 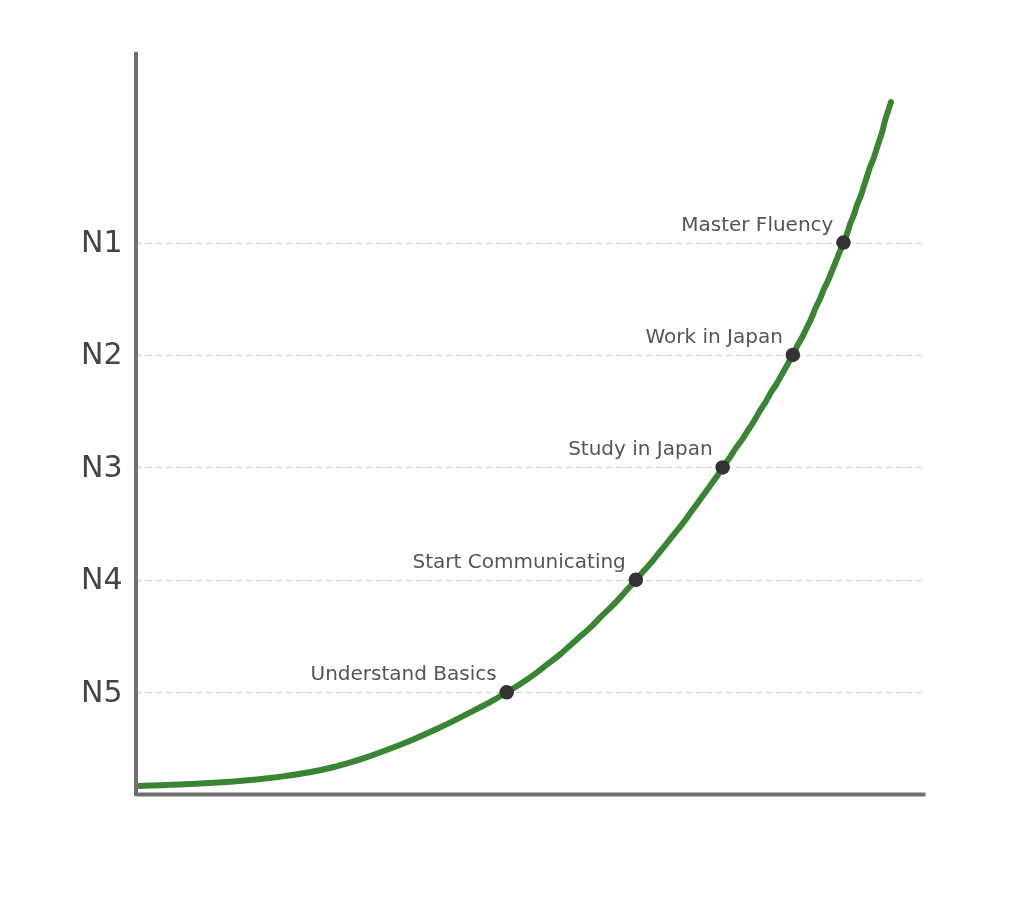 I want to click on y-tick-label: N4, so click(x=101, y=579).